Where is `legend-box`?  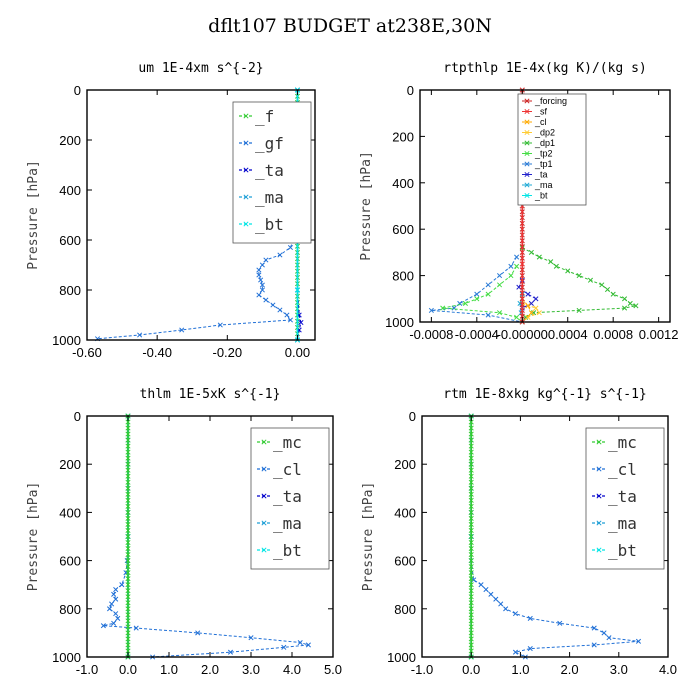
legend-box is located at coordinates (552, 149).